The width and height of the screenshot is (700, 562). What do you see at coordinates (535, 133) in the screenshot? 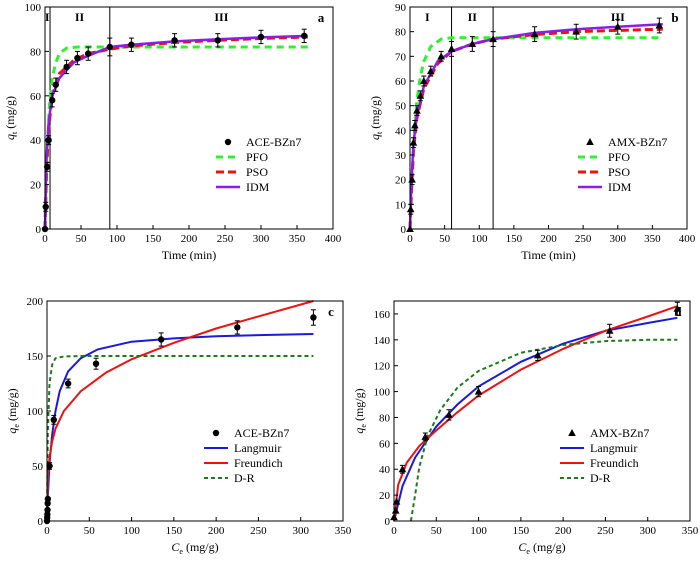
I see `series-line-pfo` at bounding box center [535, 133].